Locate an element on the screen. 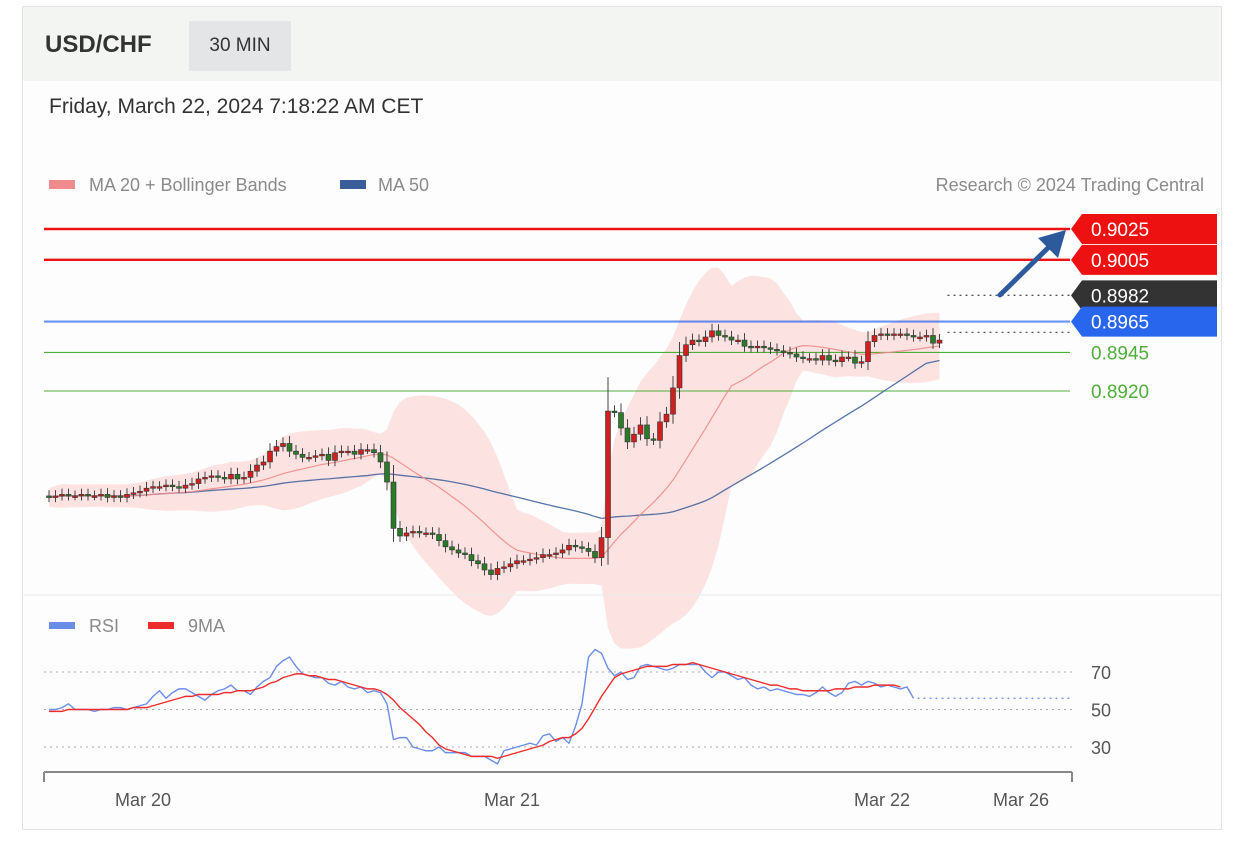 This screenshot has height=846, width=1244. ma50-legend-label: MA 50 is located at coordinates (403, 185).